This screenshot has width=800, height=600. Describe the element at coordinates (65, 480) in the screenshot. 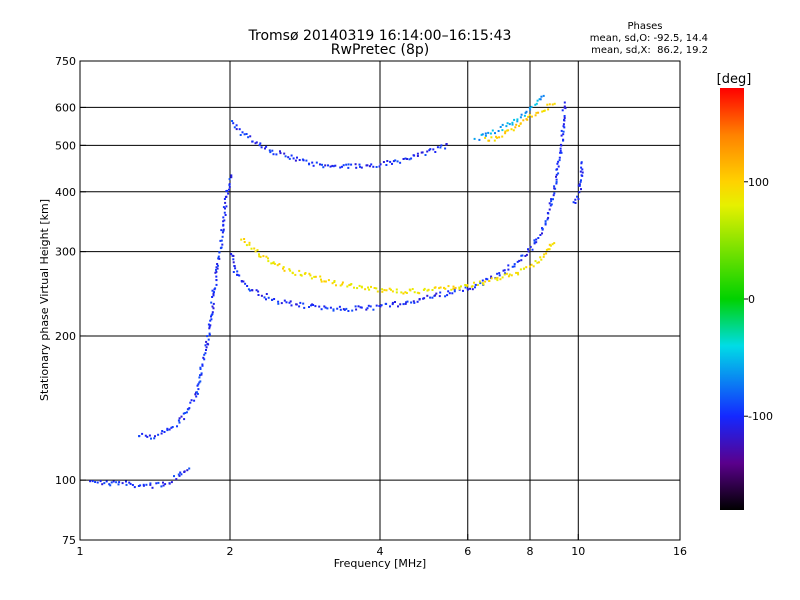

I see `y-tick-label: 100` at that location.